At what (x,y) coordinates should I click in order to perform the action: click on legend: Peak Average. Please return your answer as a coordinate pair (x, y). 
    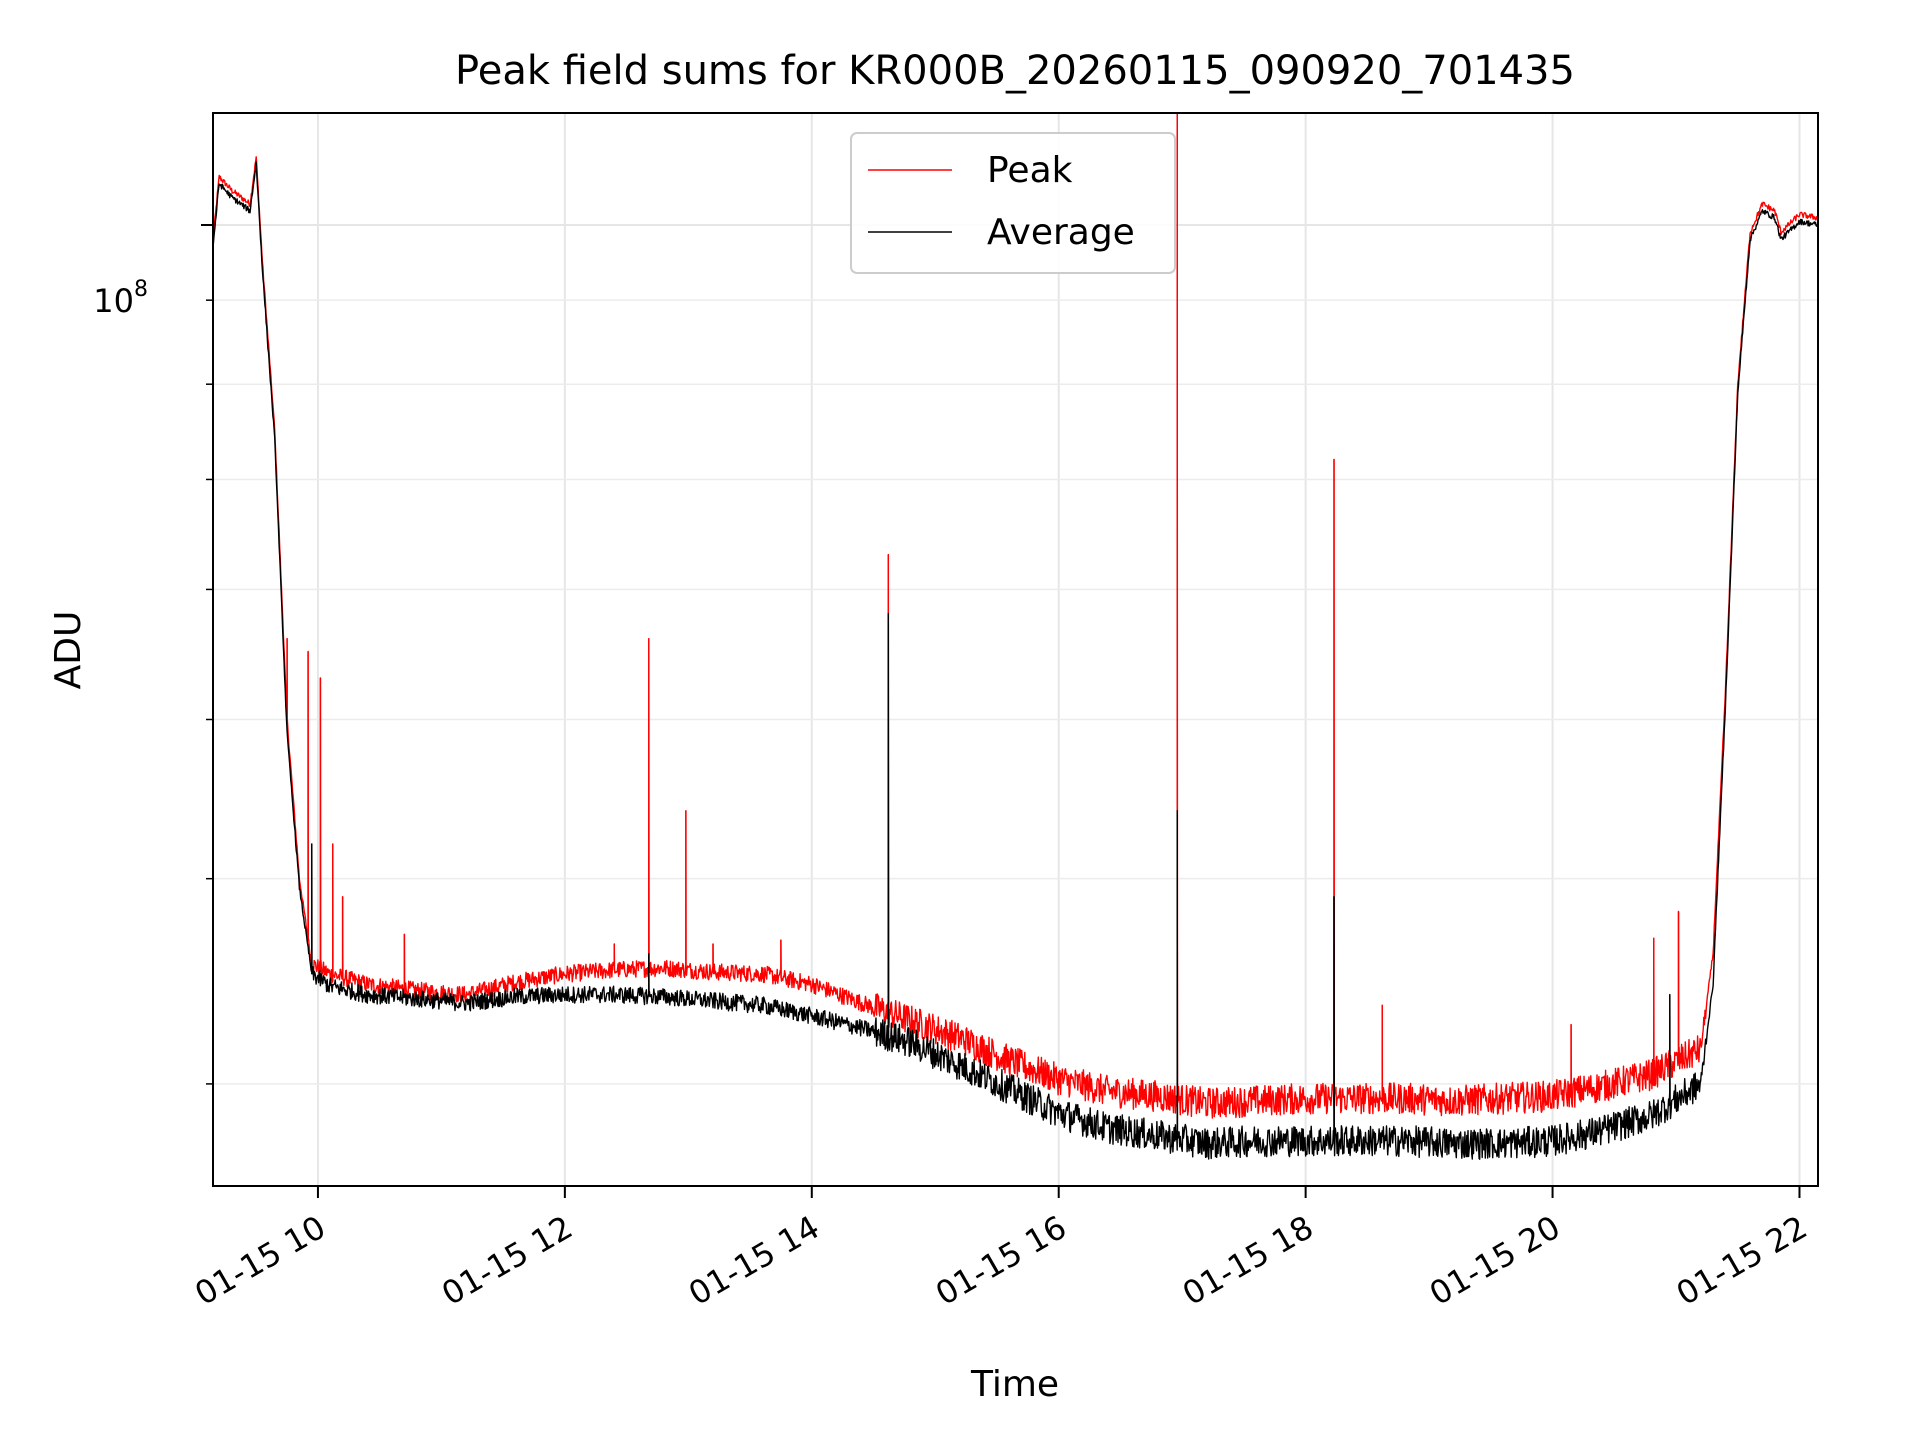
    Looking at the image, I should click on (1013, 203).